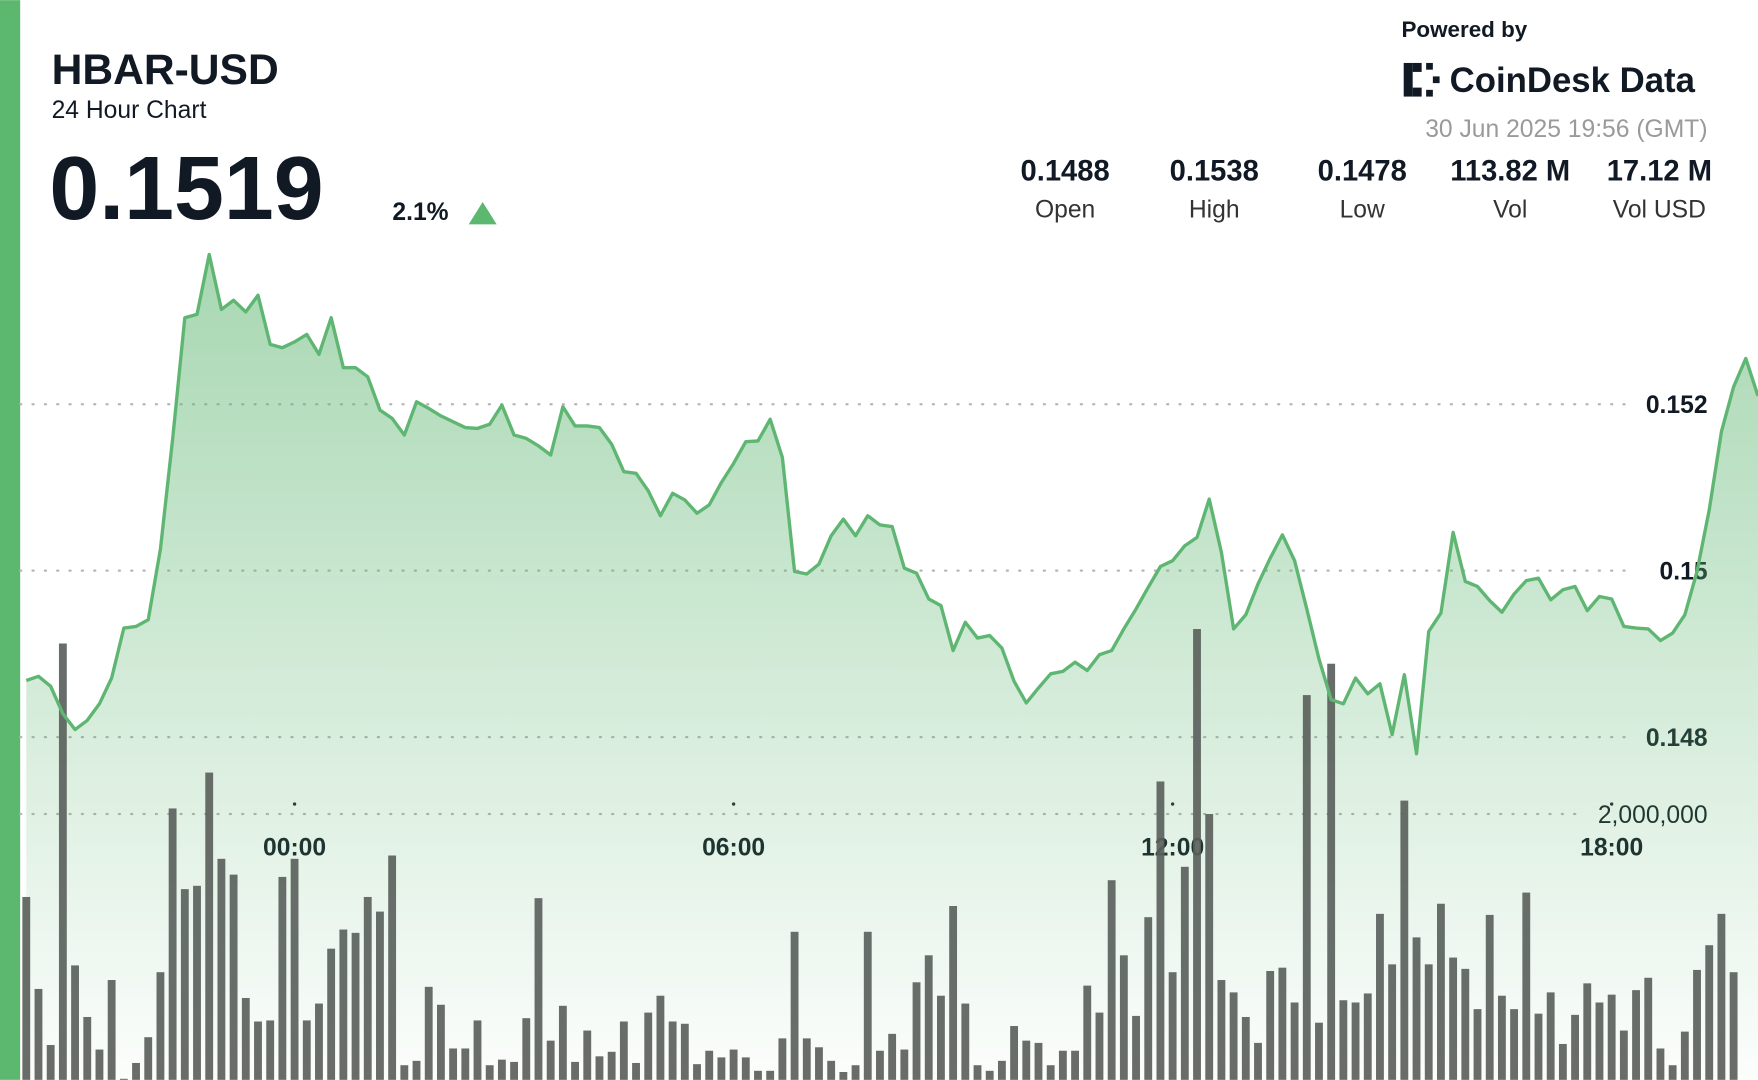  I want to click on price-change: 2.1%, so click(420, 212).